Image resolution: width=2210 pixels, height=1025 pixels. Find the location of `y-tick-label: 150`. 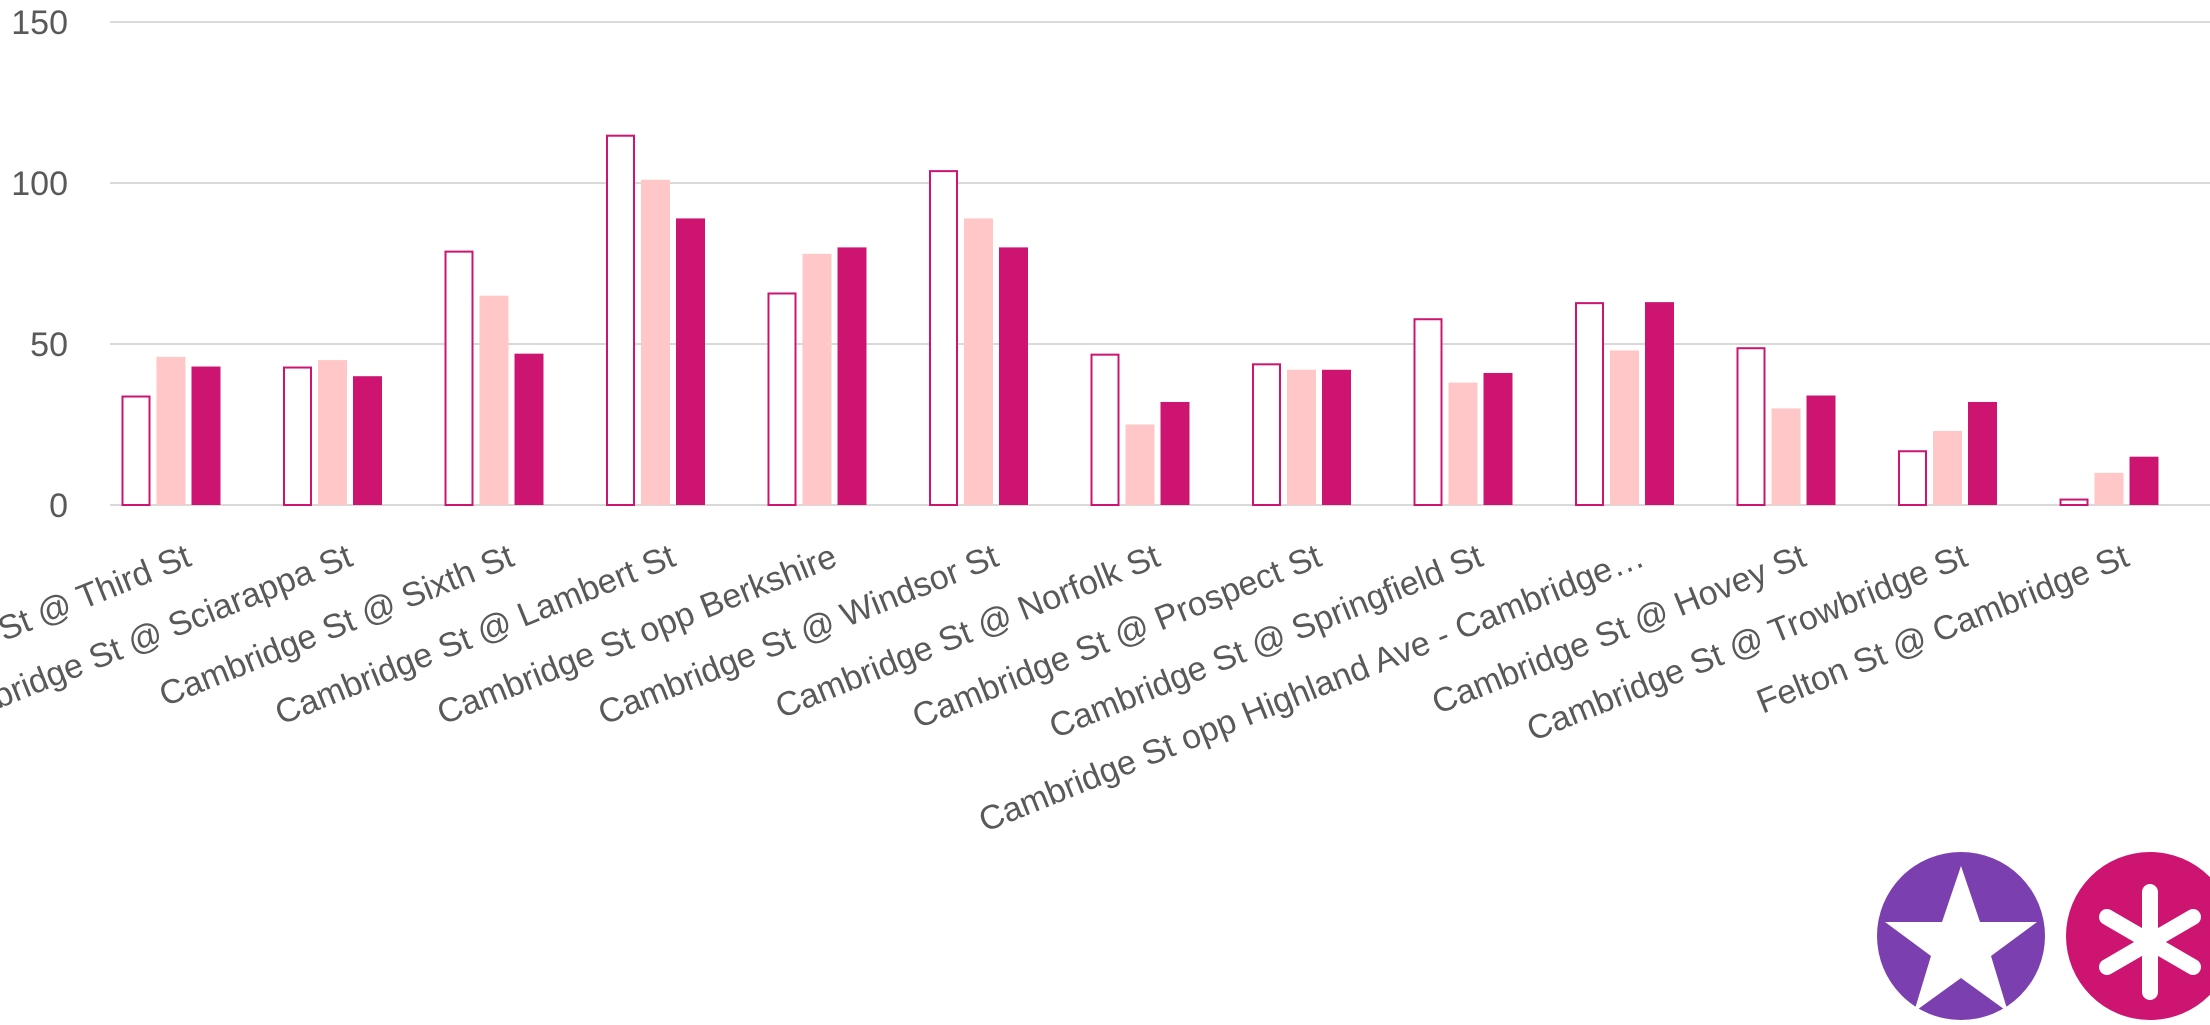

y-tick-label: 150 is located at coordinates (39, 23).